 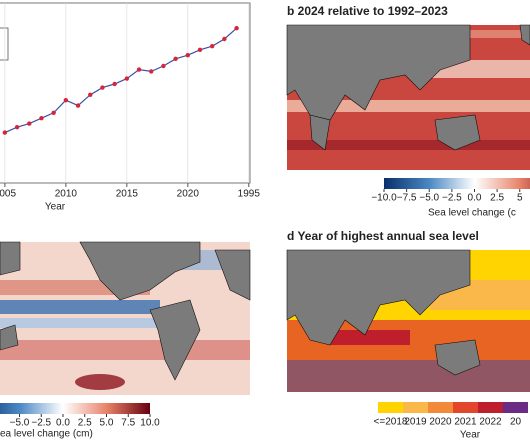 What do you see at coordinates (470, 435) in the screenshot?
I see `colorbar-label: Year` at bounding box center [470, 435].